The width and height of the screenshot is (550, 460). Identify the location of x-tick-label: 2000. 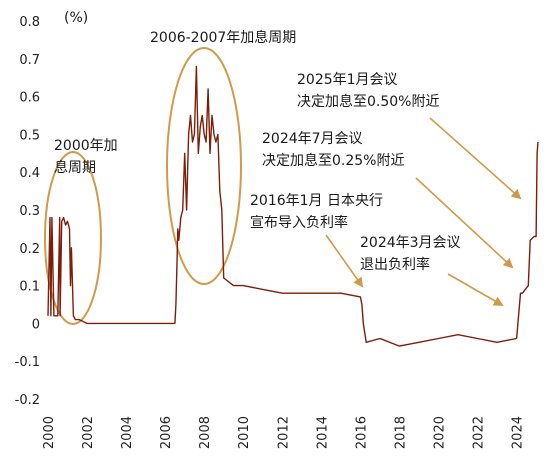
(49, 432).